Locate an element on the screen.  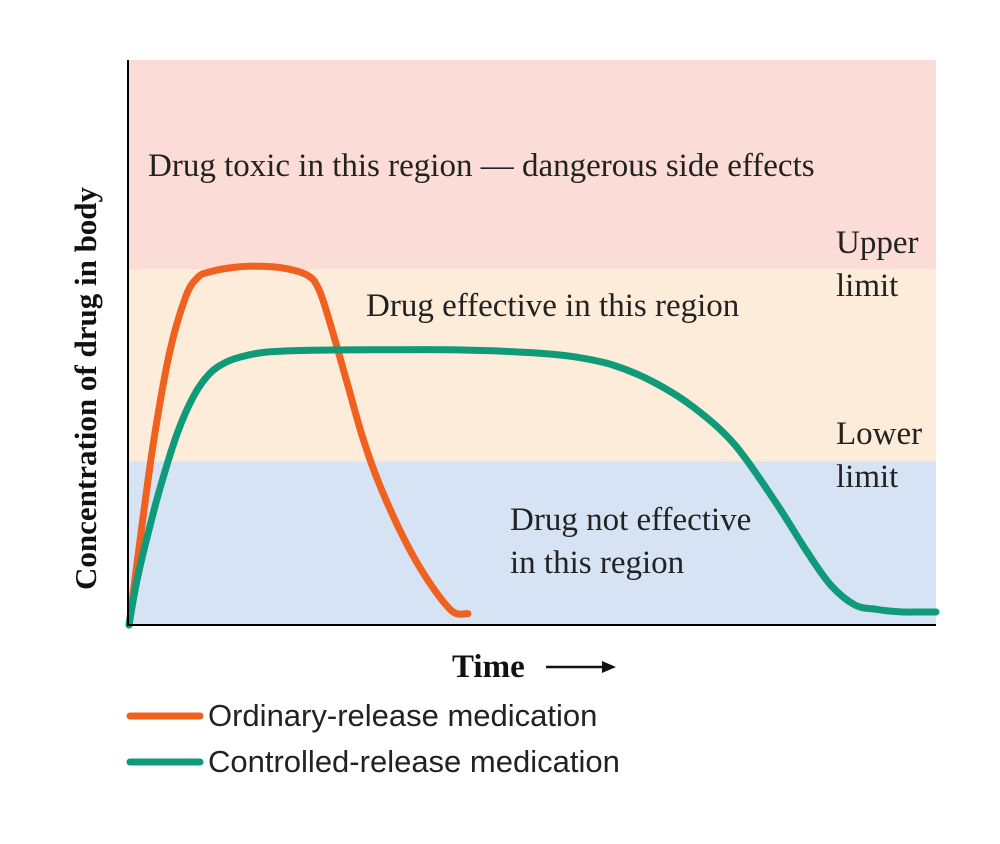
x-axis-label: Time is located at coordinates (488, 667).